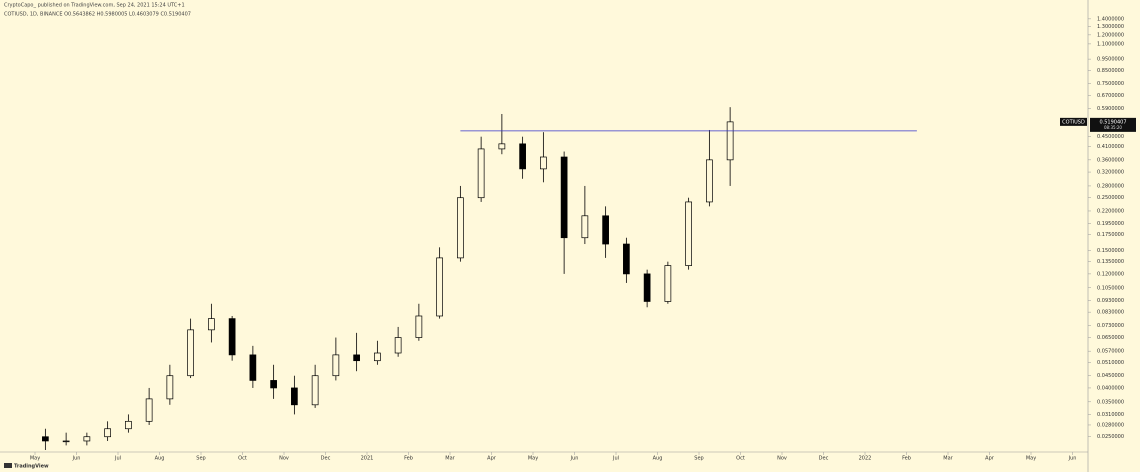 This screenshot has height=472, width=1140. I want to click on y-tick-label: 0.0830000, so click(1110, 313).